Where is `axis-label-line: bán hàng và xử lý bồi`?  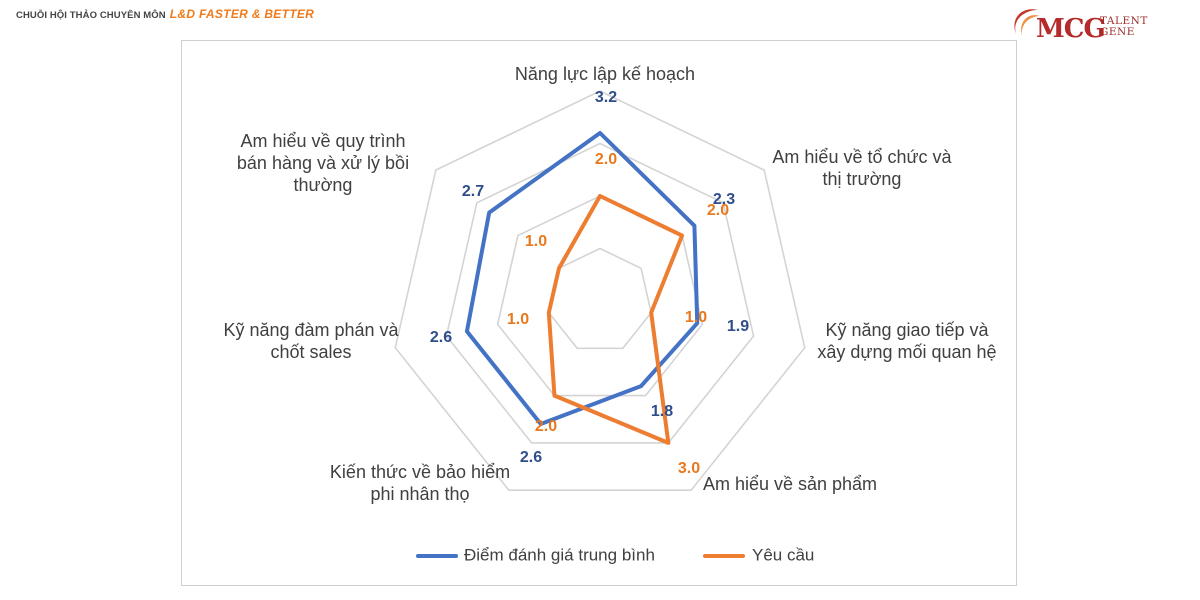
axis-label-line: bán hàng và xử lý bồi is located at coordinates (323, 163).